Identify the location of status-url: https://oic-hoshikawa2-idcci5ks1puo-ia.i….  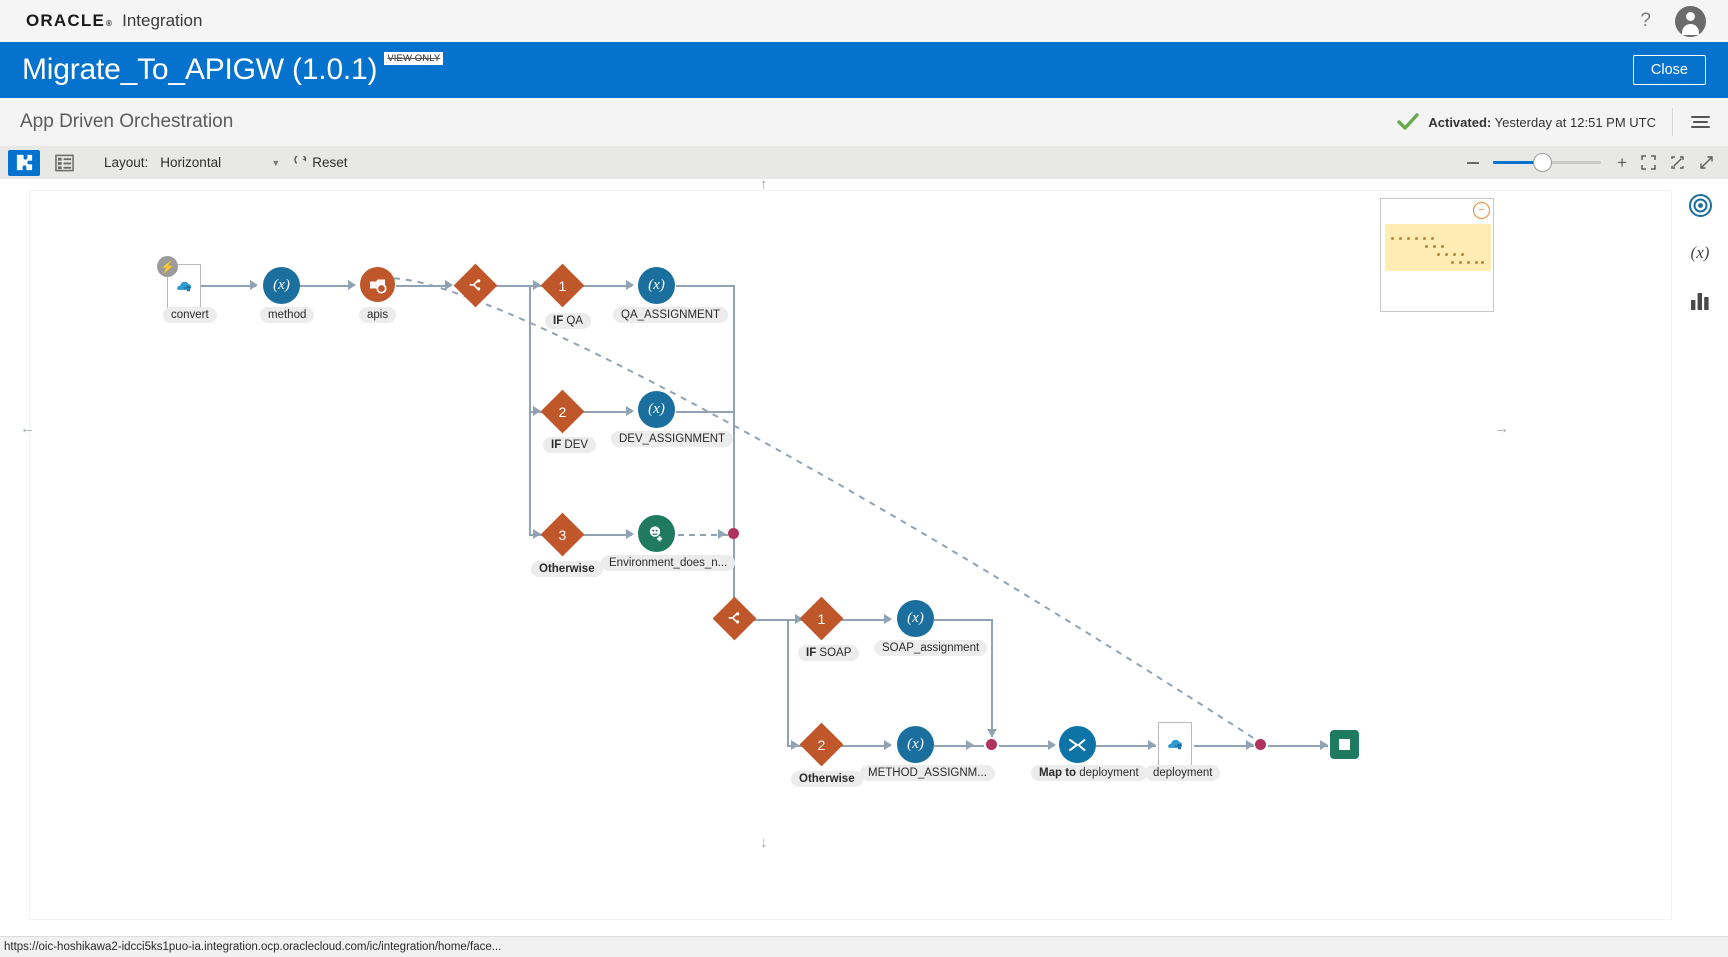
(253, 947).